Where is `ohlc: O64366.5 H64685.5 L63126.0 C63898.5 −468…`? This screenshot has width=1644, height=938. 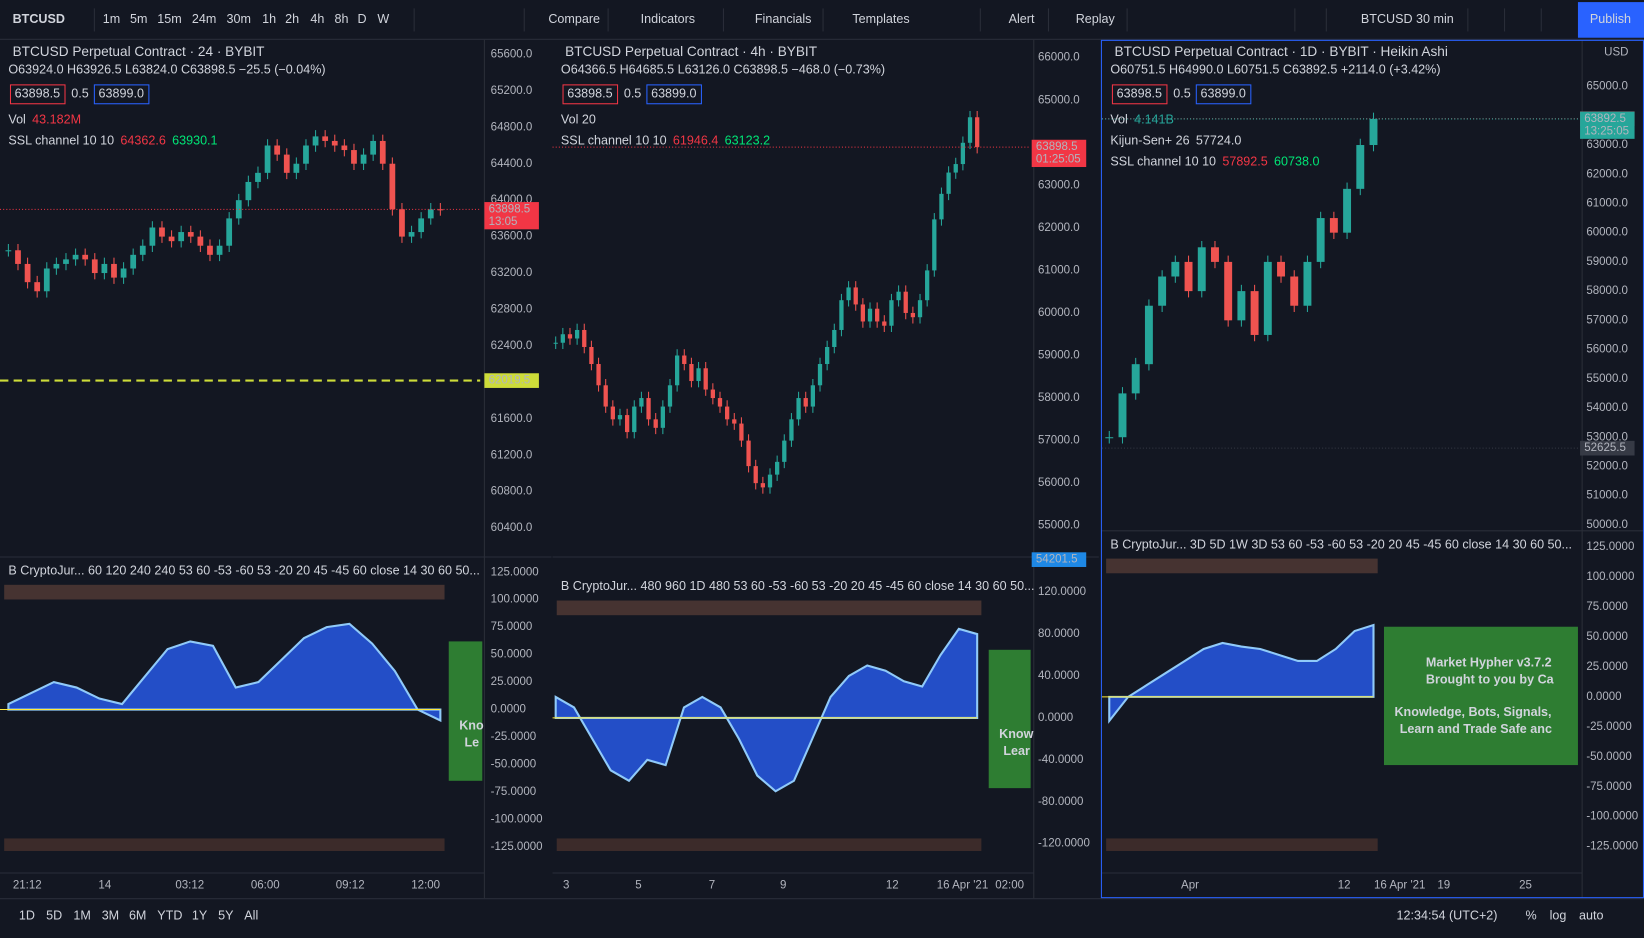 ohlc: O64366.5 H64685.5 L63126.0 C63898.5 −468… is located at coordinates (723, 70).